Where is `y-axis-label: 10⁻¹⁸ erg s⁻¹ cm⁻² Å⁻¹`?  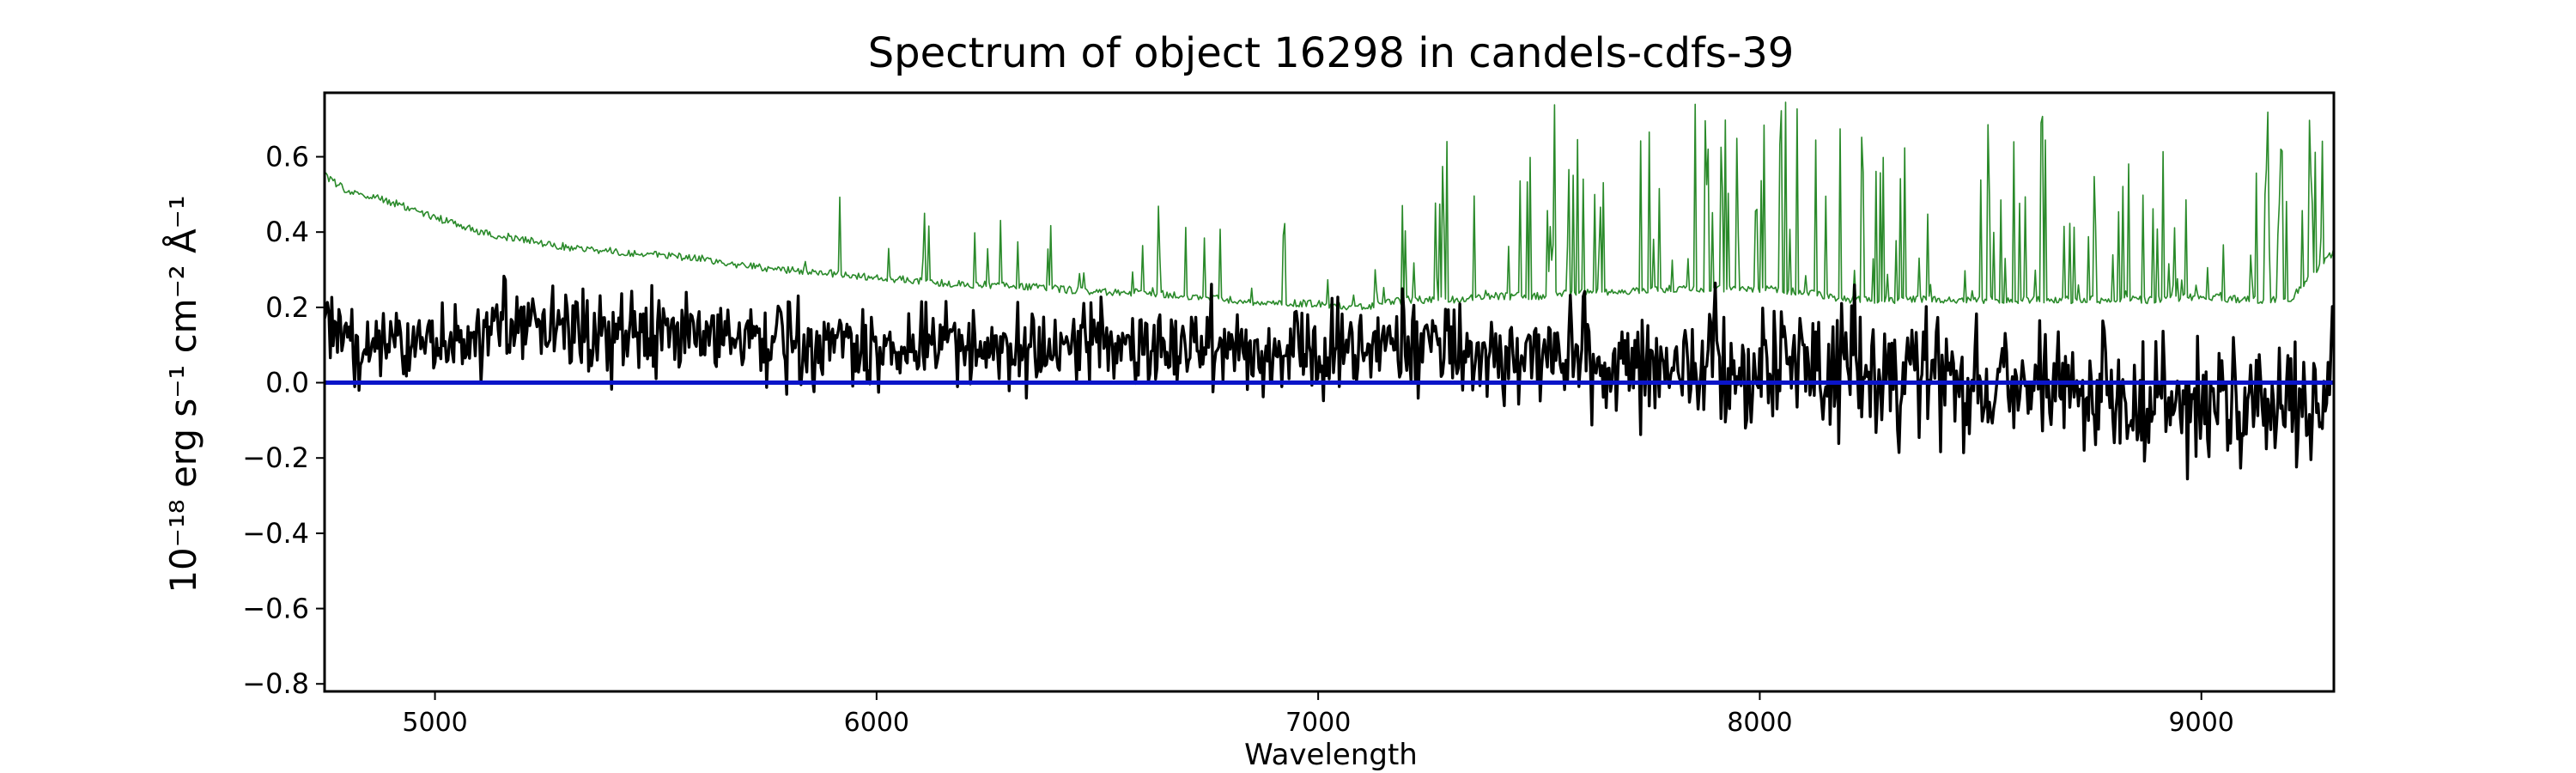 y-axis-label: 10⁻¹⁸ erg s⁻¹ cm⁻² Å⁻¹ is located at coordinates (182, 394).